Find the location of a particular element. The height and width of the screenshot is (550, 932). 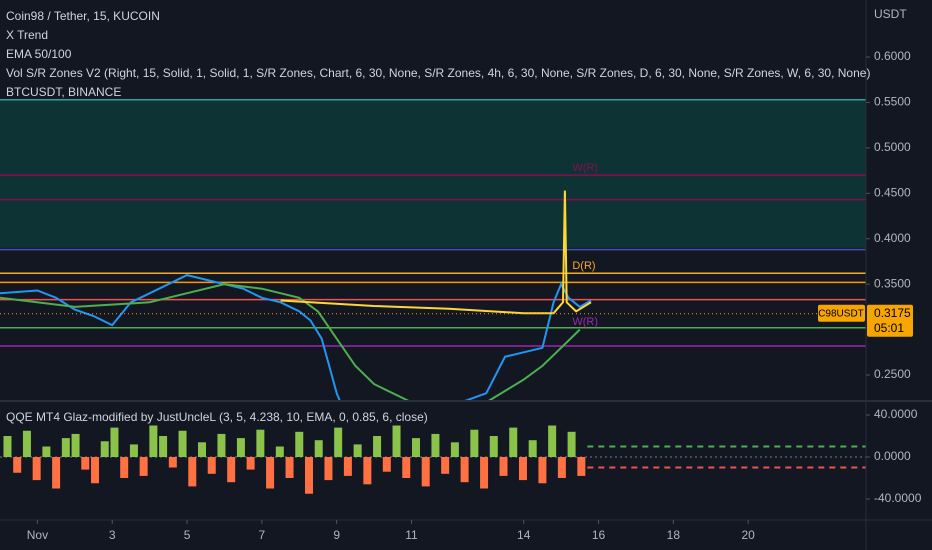

y-tick-label: 0.5000 is located at coordinates (892, 147).